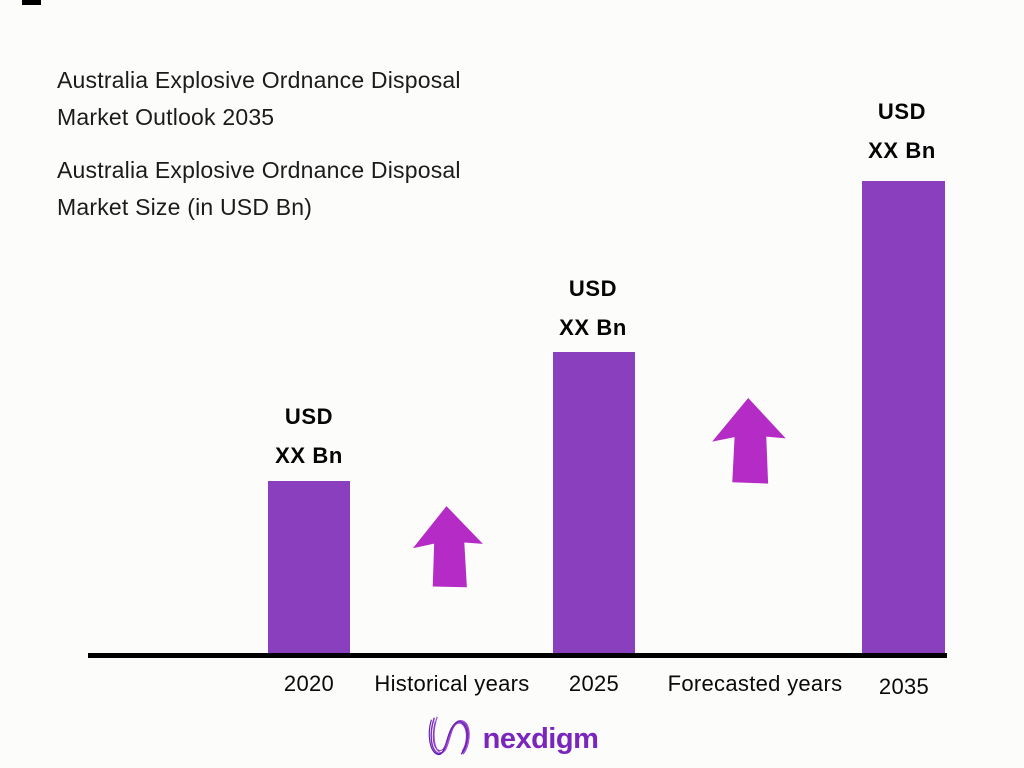  Describe the element at coordinates (259, 170) in the screenshot. I see `chart-subtitle-line-1: Australia Explosive Ordnance Disposal` at that location.